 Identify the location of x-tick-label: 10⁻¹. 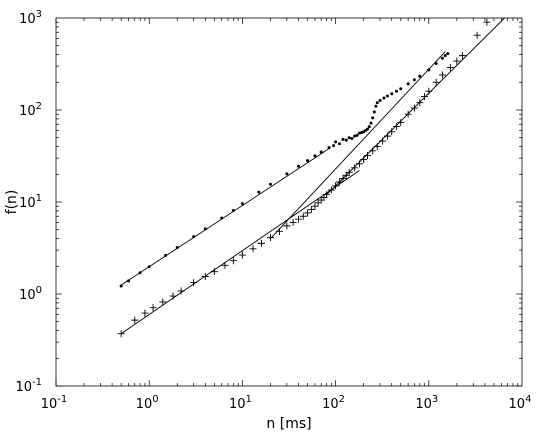
(54, 403).